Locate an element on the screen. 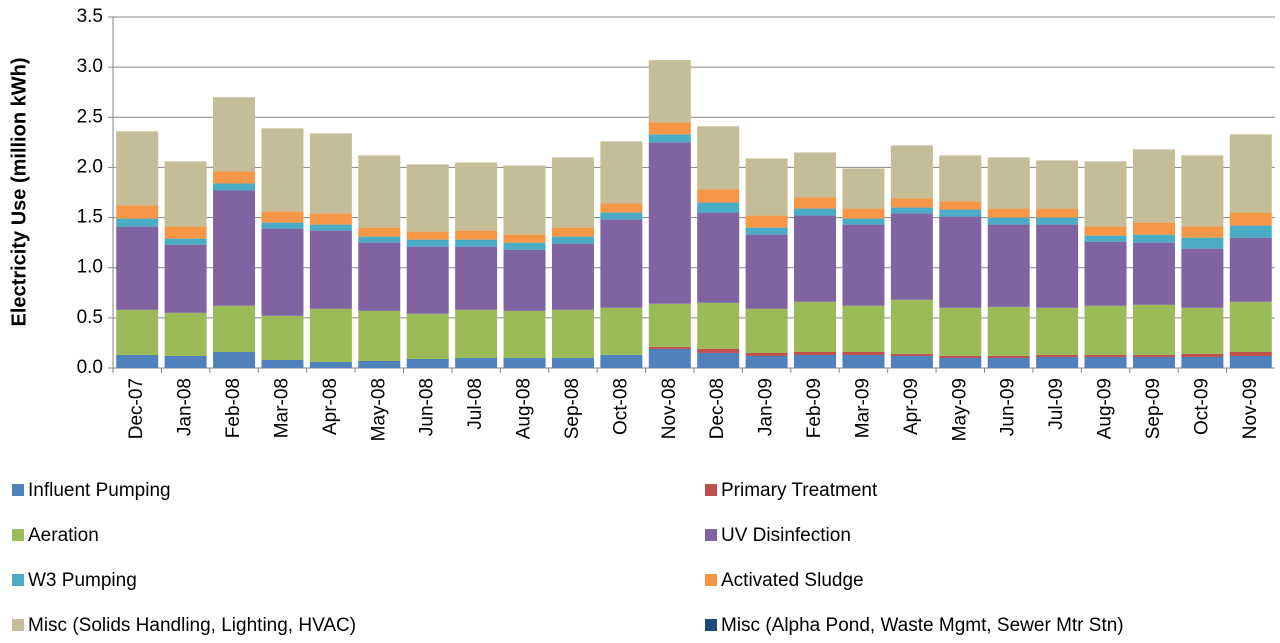 Image resolution: width=1280 pixels, height=643 pixels. y-tick-label: 1.0 is located at coordinates (90, 267).